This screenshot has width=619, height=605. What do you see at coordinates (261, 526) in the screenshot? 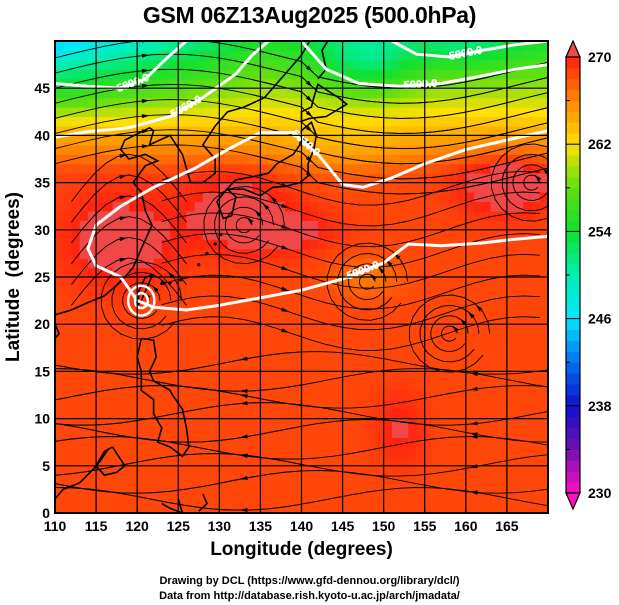
I see `x-tick-label: 135` at bounding box center [261, 526].